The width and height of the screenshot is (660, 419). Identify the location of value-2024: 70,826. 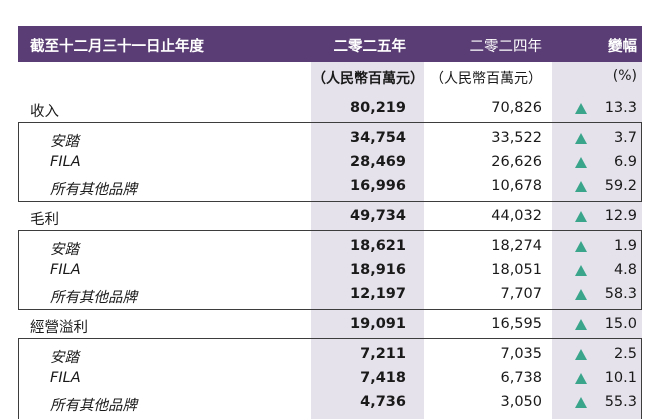
(516, 108).